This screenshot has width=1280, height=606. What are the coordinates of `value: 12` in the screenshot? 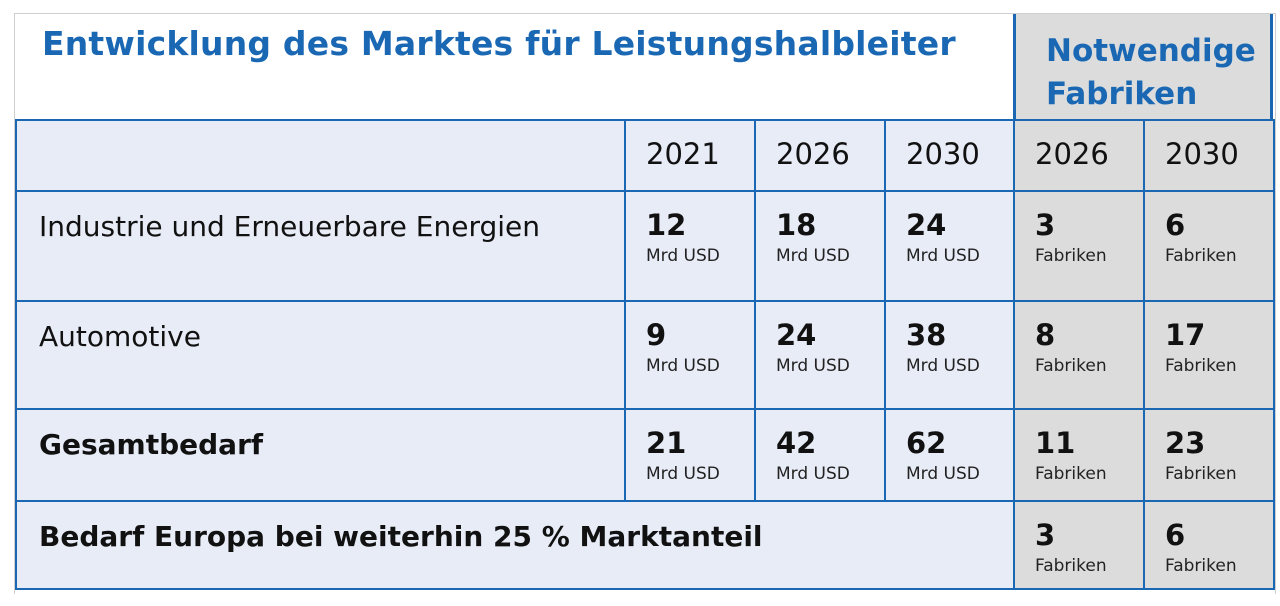 It's located at (666, 225).